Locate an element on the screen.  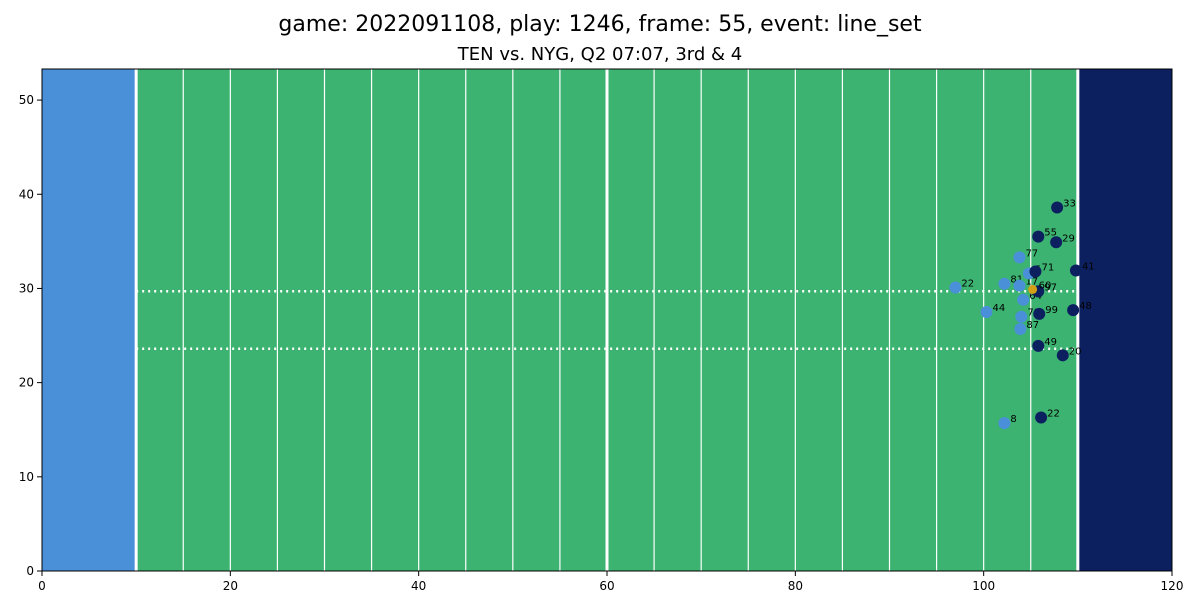
football-marker is located at coordinates (1033, 289).